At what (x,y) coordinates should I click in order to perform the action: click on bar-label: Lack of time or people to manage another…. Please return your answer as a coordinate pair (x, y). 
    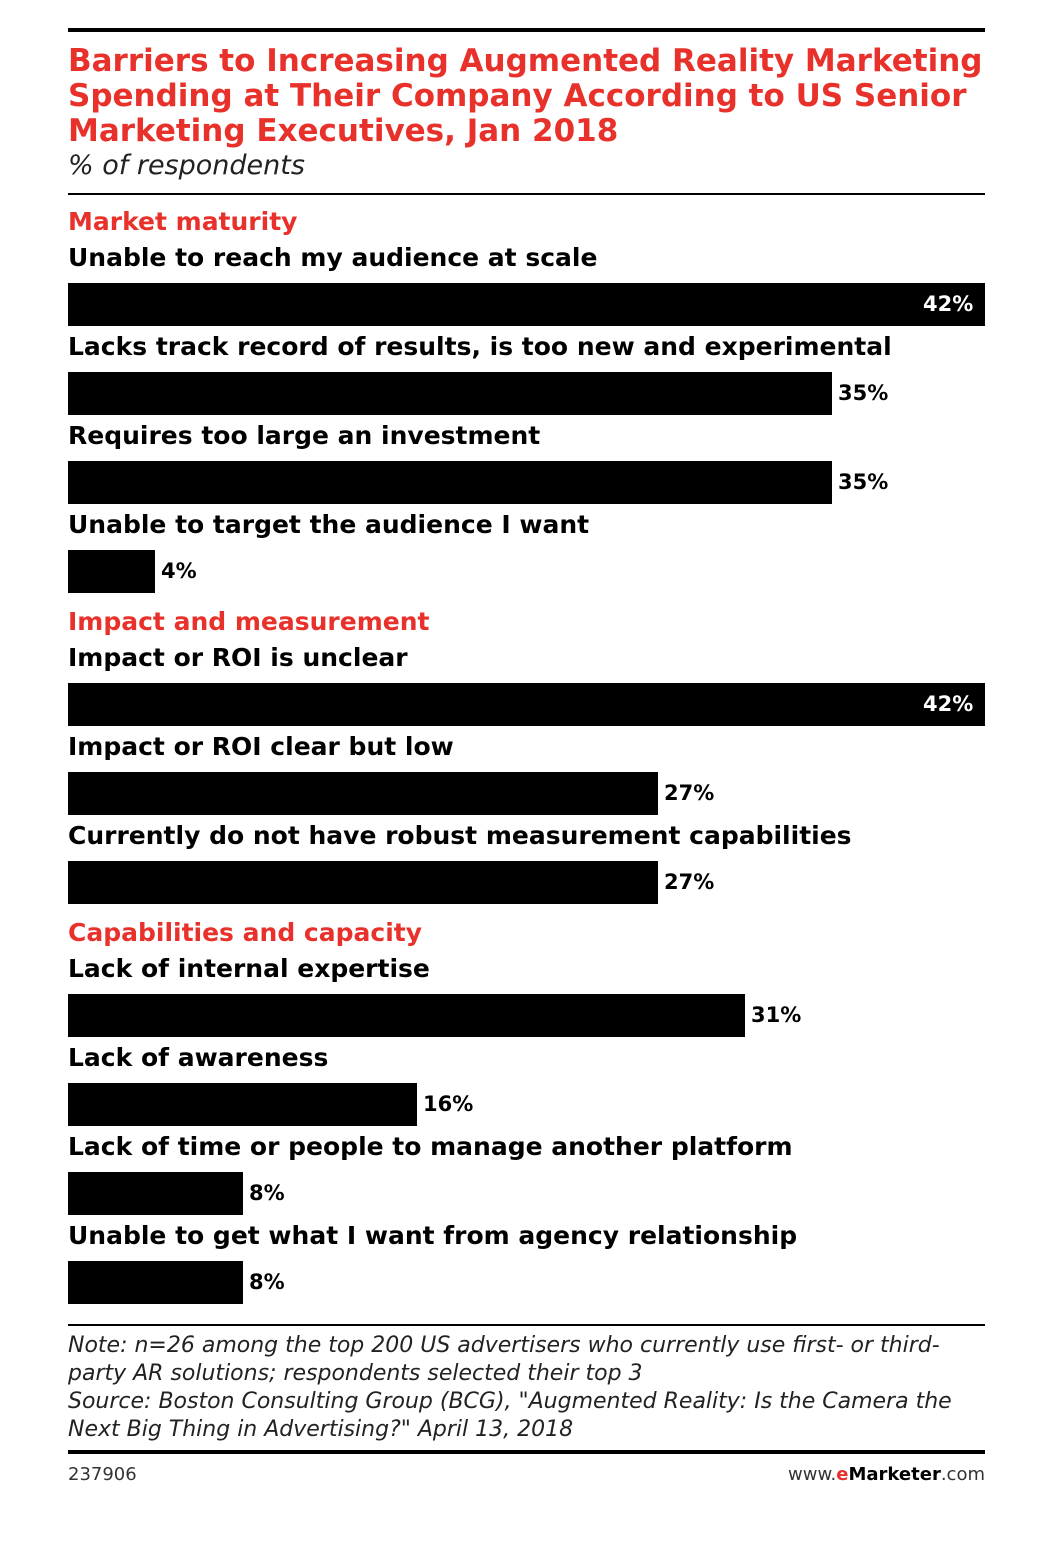
    Looking at the image, I should click on (430, 1146).